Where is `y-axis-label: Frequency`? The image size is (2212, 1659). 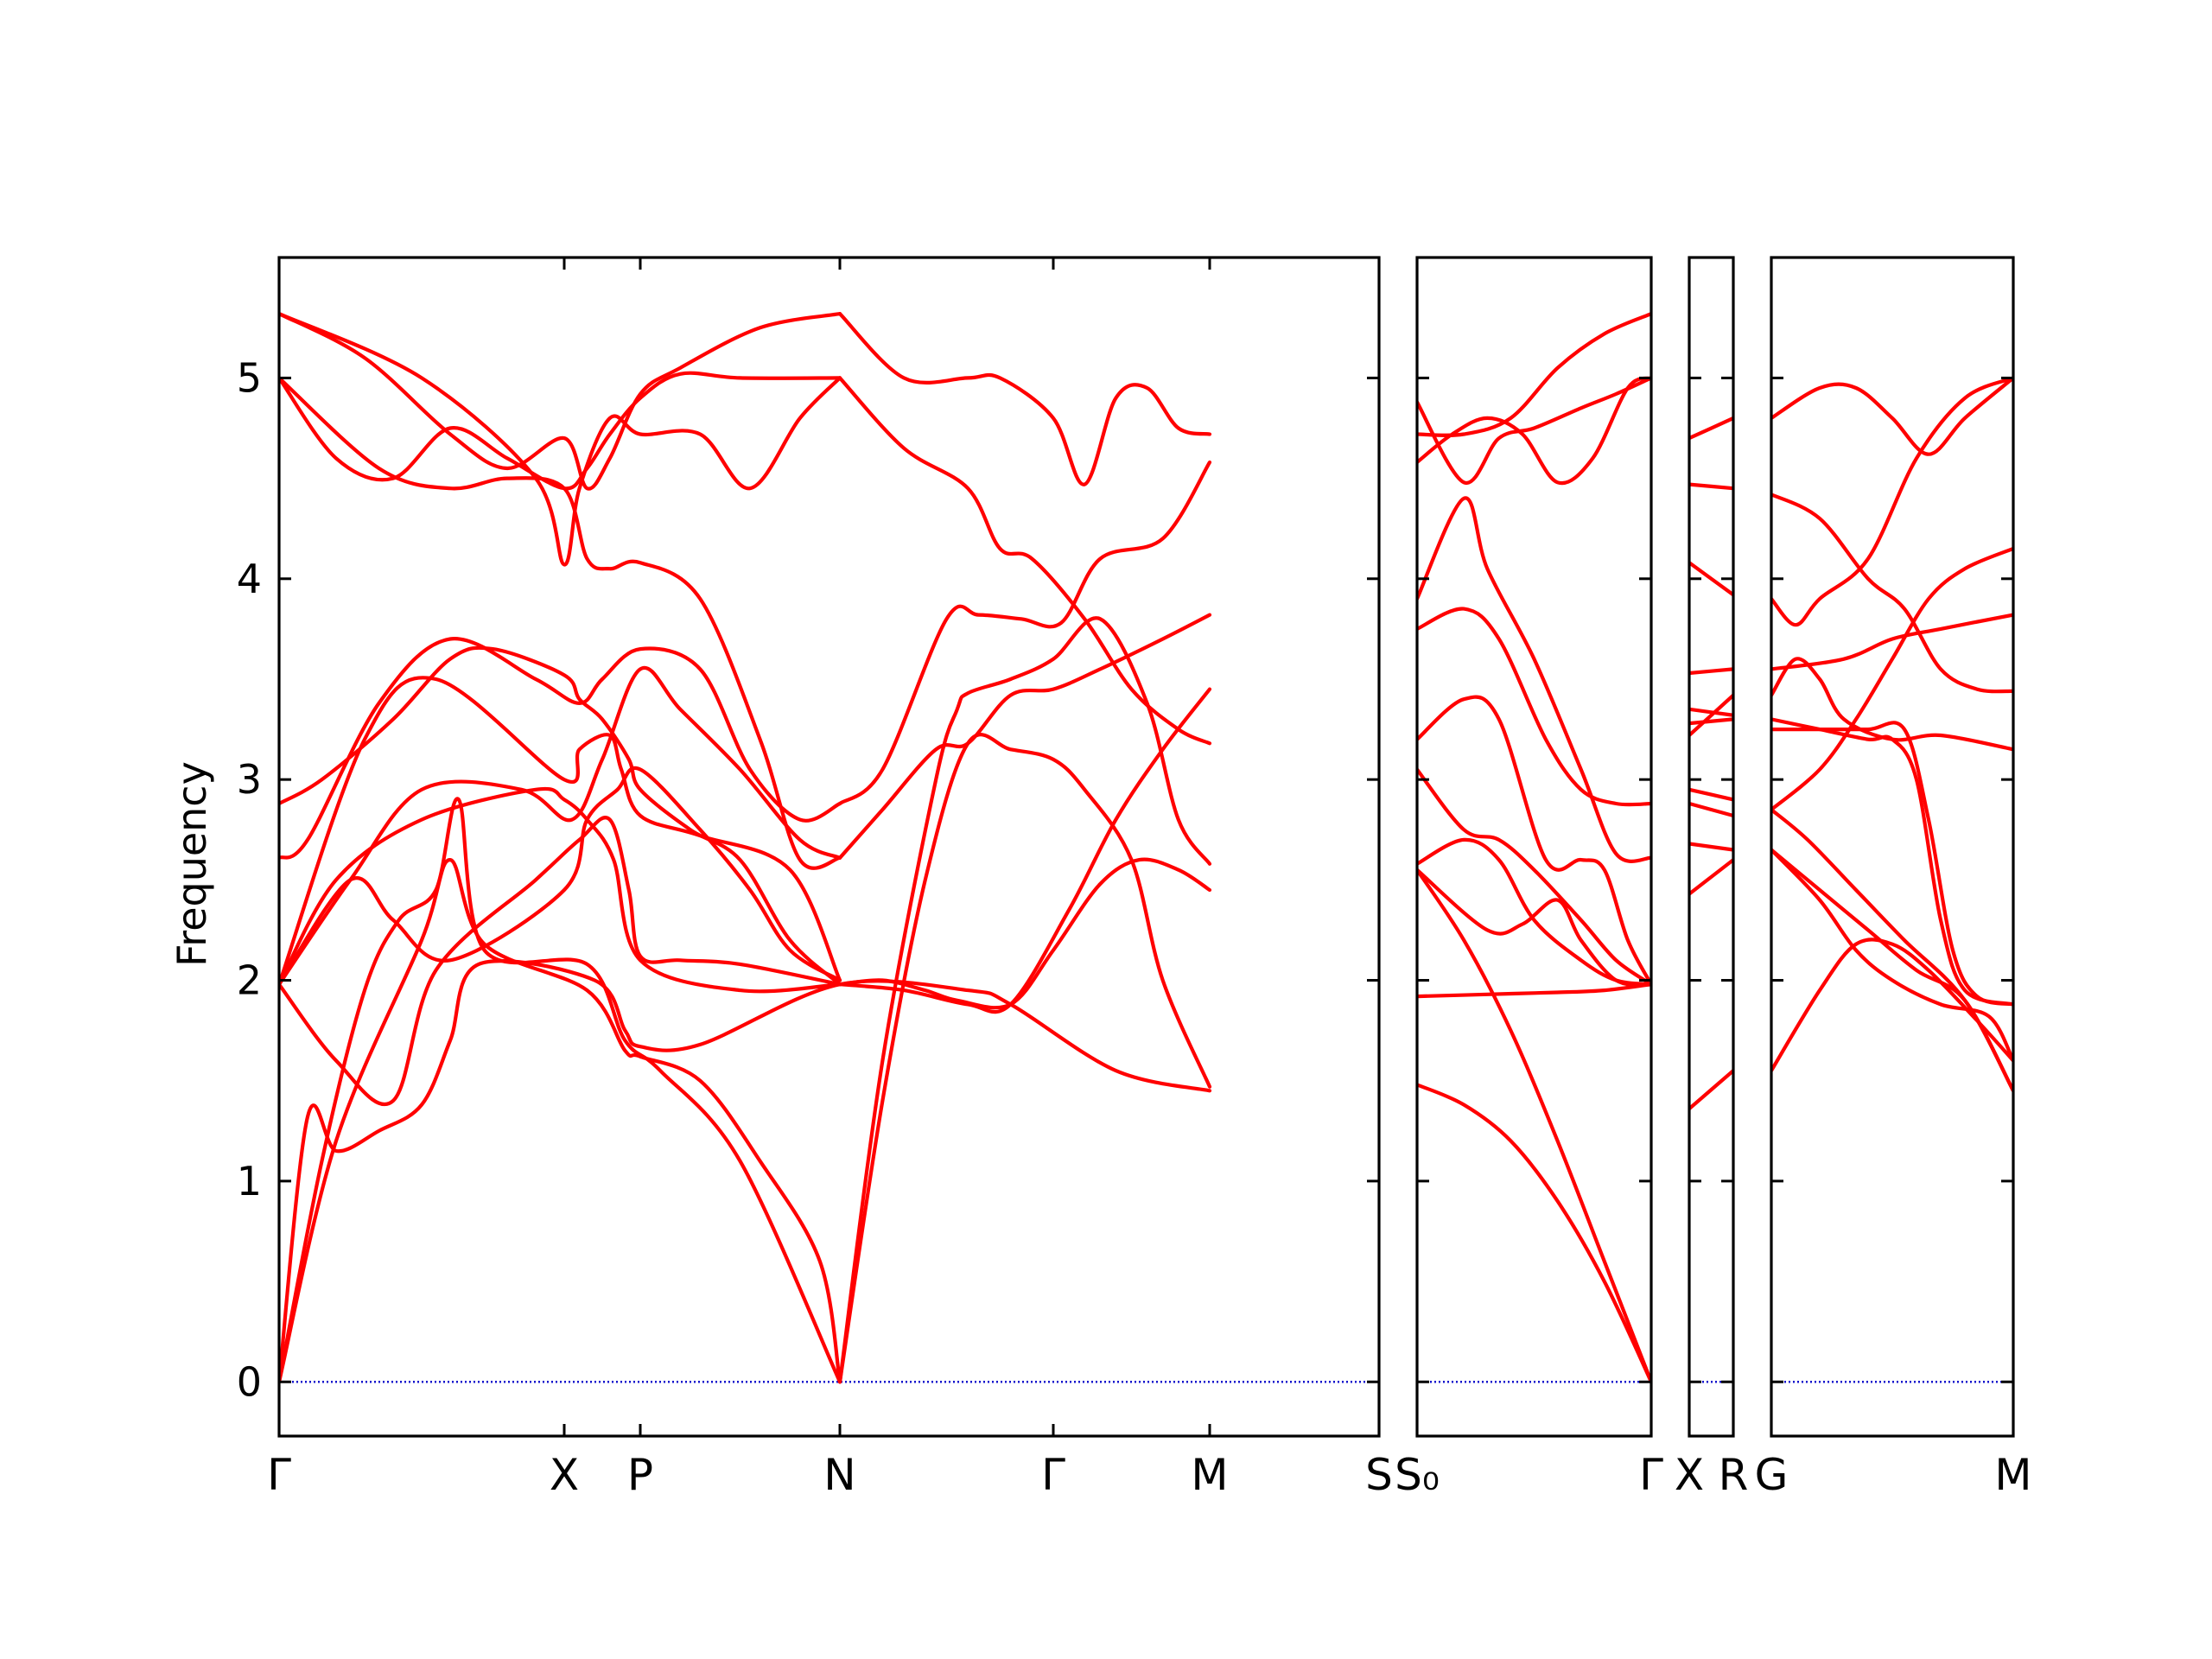
y-axis-label: Frequency is located at coordinates (191, 864).